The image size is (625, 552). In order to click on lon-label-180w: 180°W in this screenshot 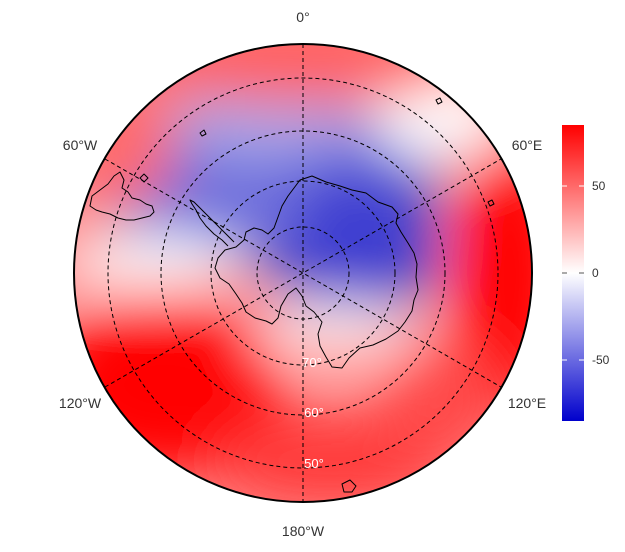, I will do `click(303, 531)`.